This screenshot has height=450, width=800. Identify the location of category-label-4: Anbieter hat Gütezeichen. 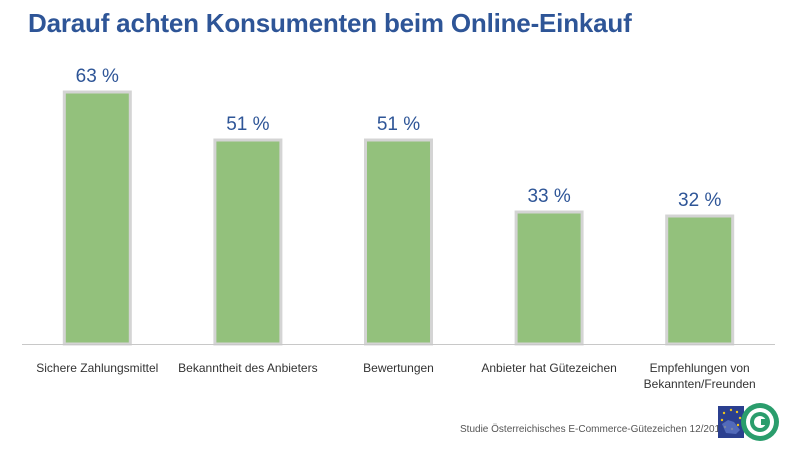
(548, 368).